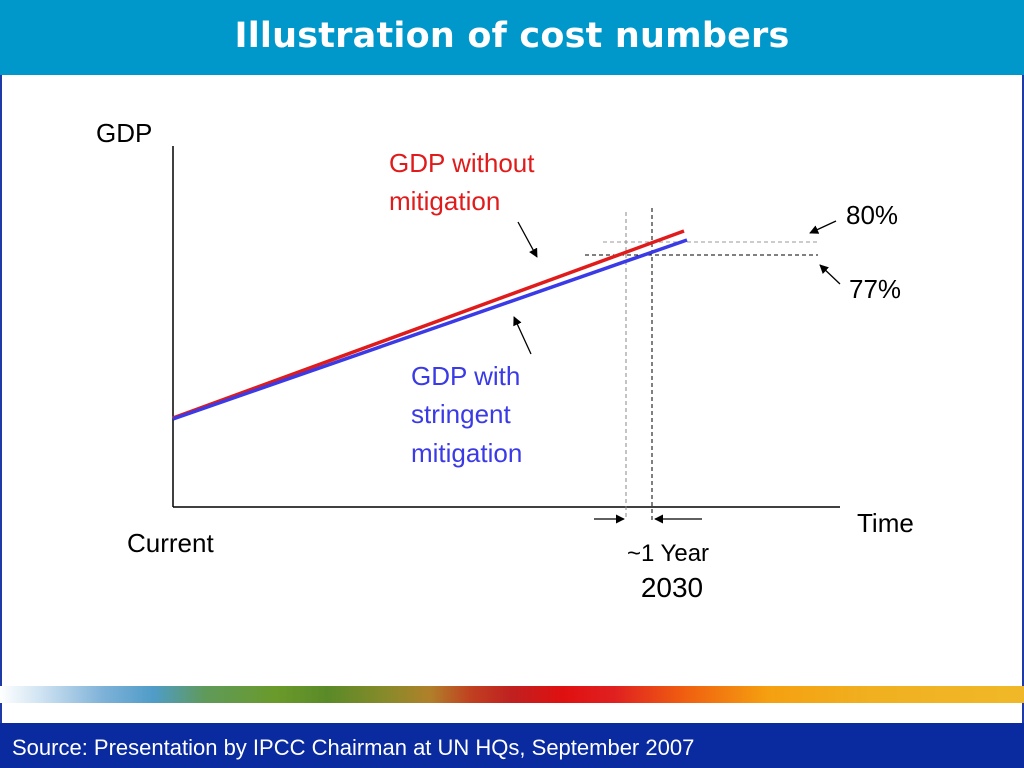 Image resolution: width=1024 pixels, height=768 pixels. I want to click on header-bar: Illustration of cost numbers, so click(512, 37).